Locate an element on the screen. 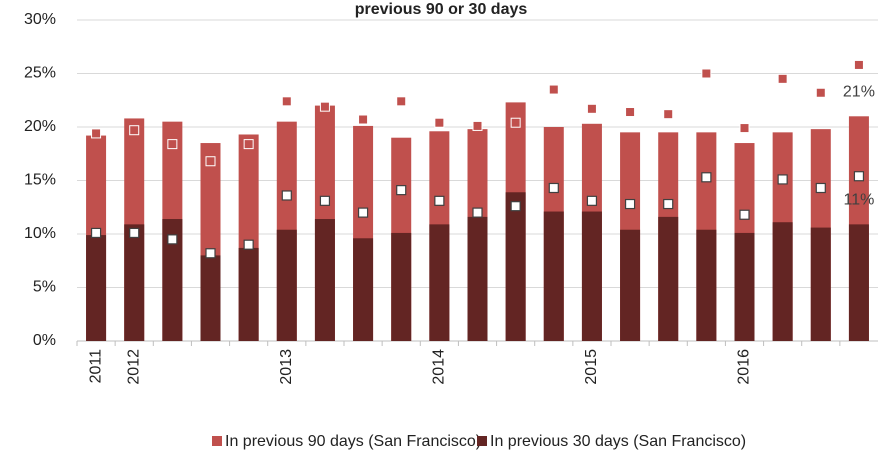 The image size is (882, 456). y-tick-label: 5% is located at coordinates (44, 287).